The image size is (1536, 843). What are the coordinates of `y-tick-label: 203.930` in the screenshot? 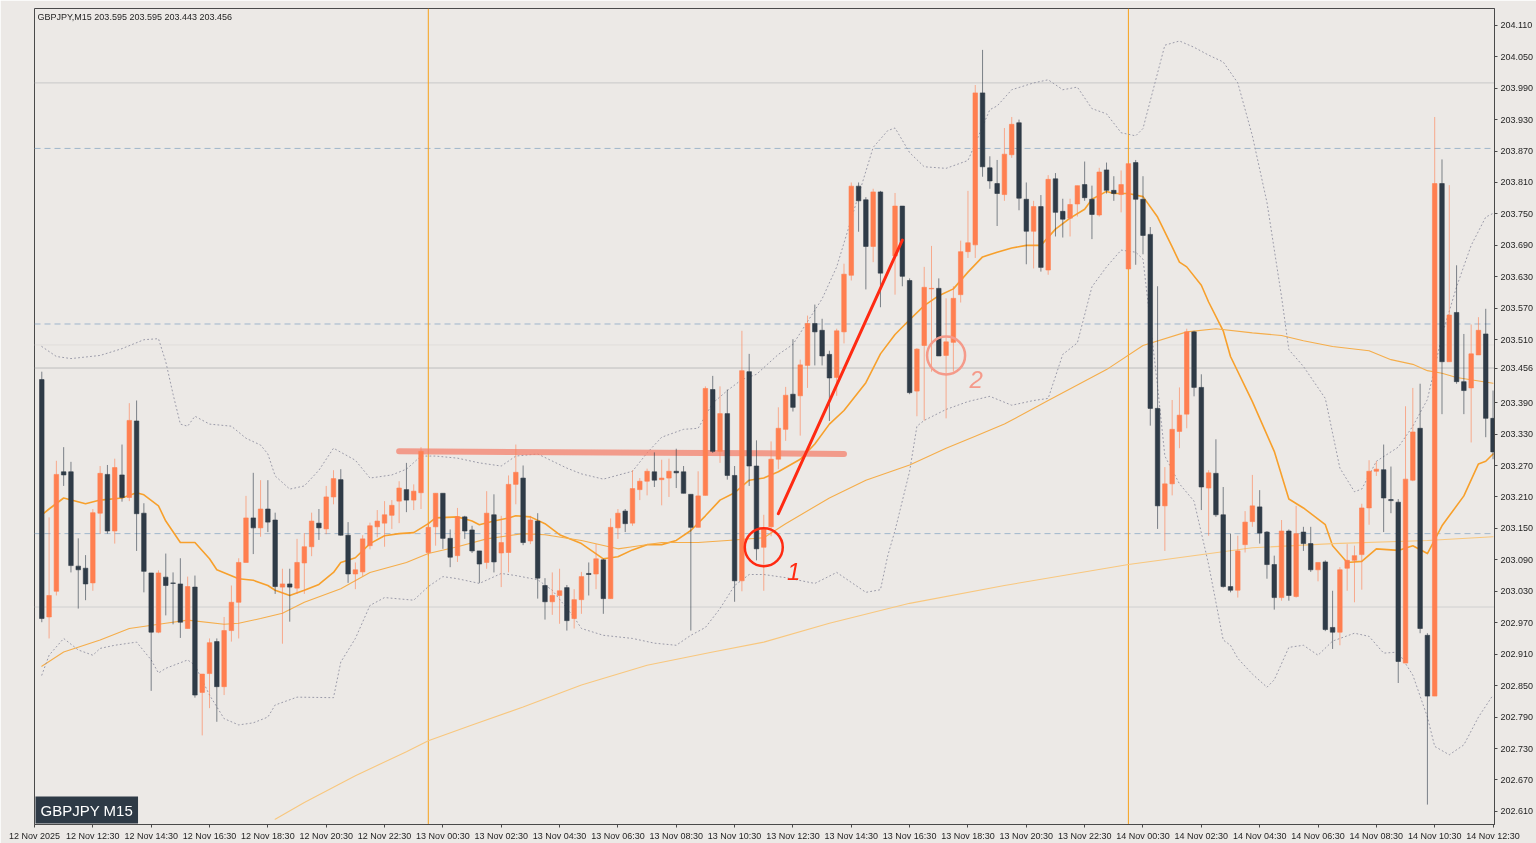 It's located at (1517, 119).